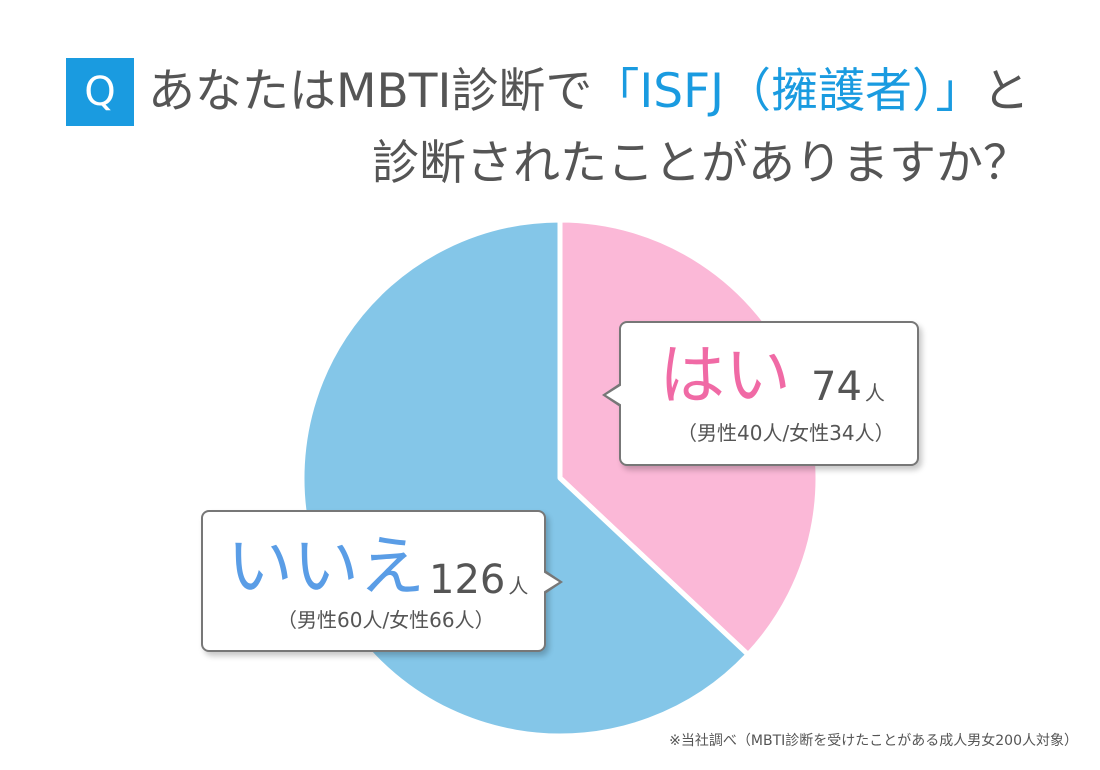  I want to click on callout-yes-pointer-fill, so click(614, 395).